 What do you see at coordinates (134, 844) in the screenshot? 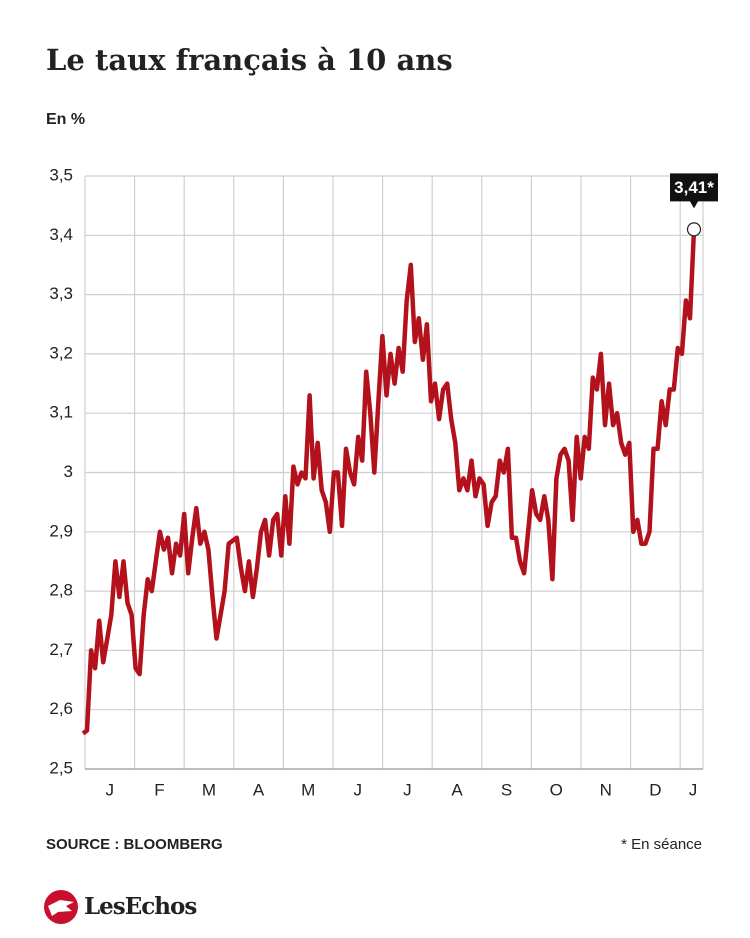
I see `source: SOURCE : BLOOMBERG` at bounding box center [134, 844].